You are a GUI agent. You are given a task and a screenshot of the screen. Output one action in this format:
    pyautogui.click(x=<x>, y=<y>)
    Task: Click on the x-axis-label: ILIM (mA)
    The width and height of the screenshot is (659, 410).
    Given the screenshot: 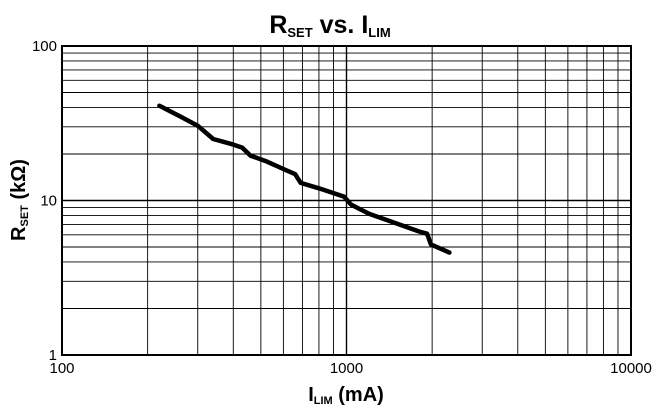 What is the action you would take?
    pyautogui.click(x=346, y=395)
    